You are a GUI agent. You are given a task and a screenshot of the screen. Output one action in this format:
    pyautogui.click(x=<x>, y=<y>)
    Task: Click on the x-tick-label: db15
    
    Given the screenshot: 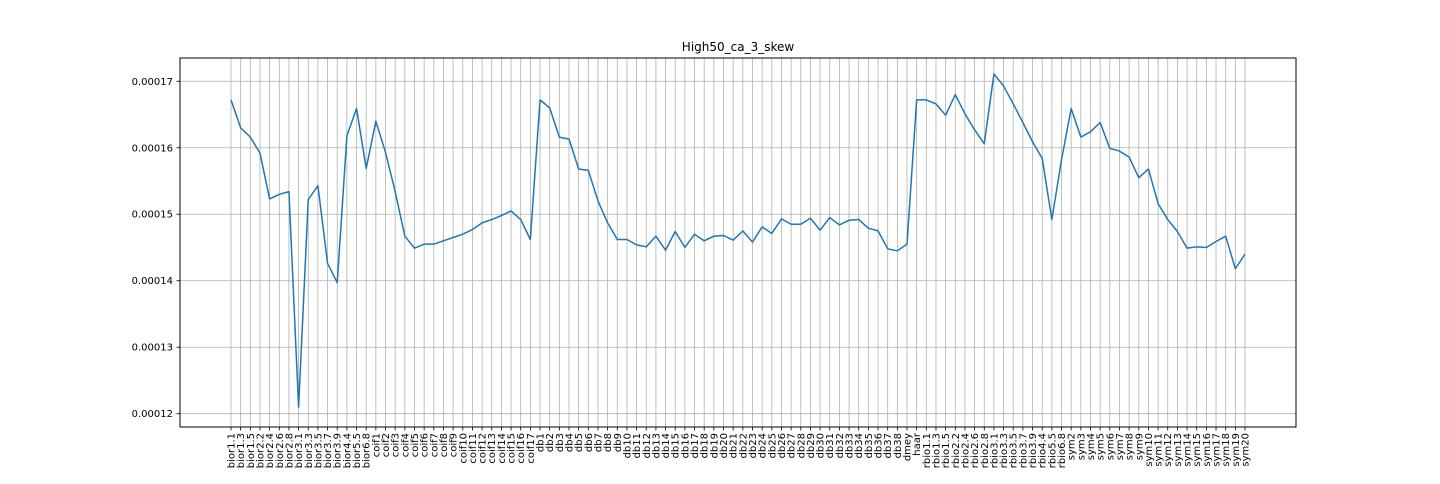 What is the action you would take?
    pyautogui.click(x=676, y=445)
    